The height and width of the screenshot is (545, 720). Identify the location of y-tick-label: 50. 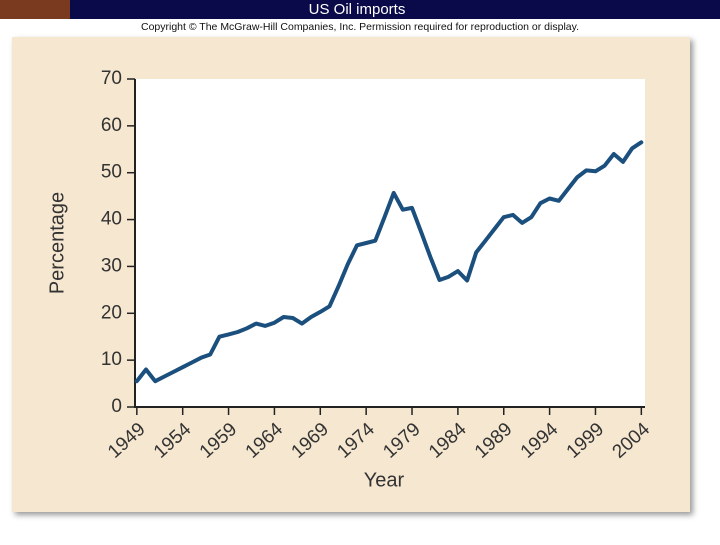
(111, 172).